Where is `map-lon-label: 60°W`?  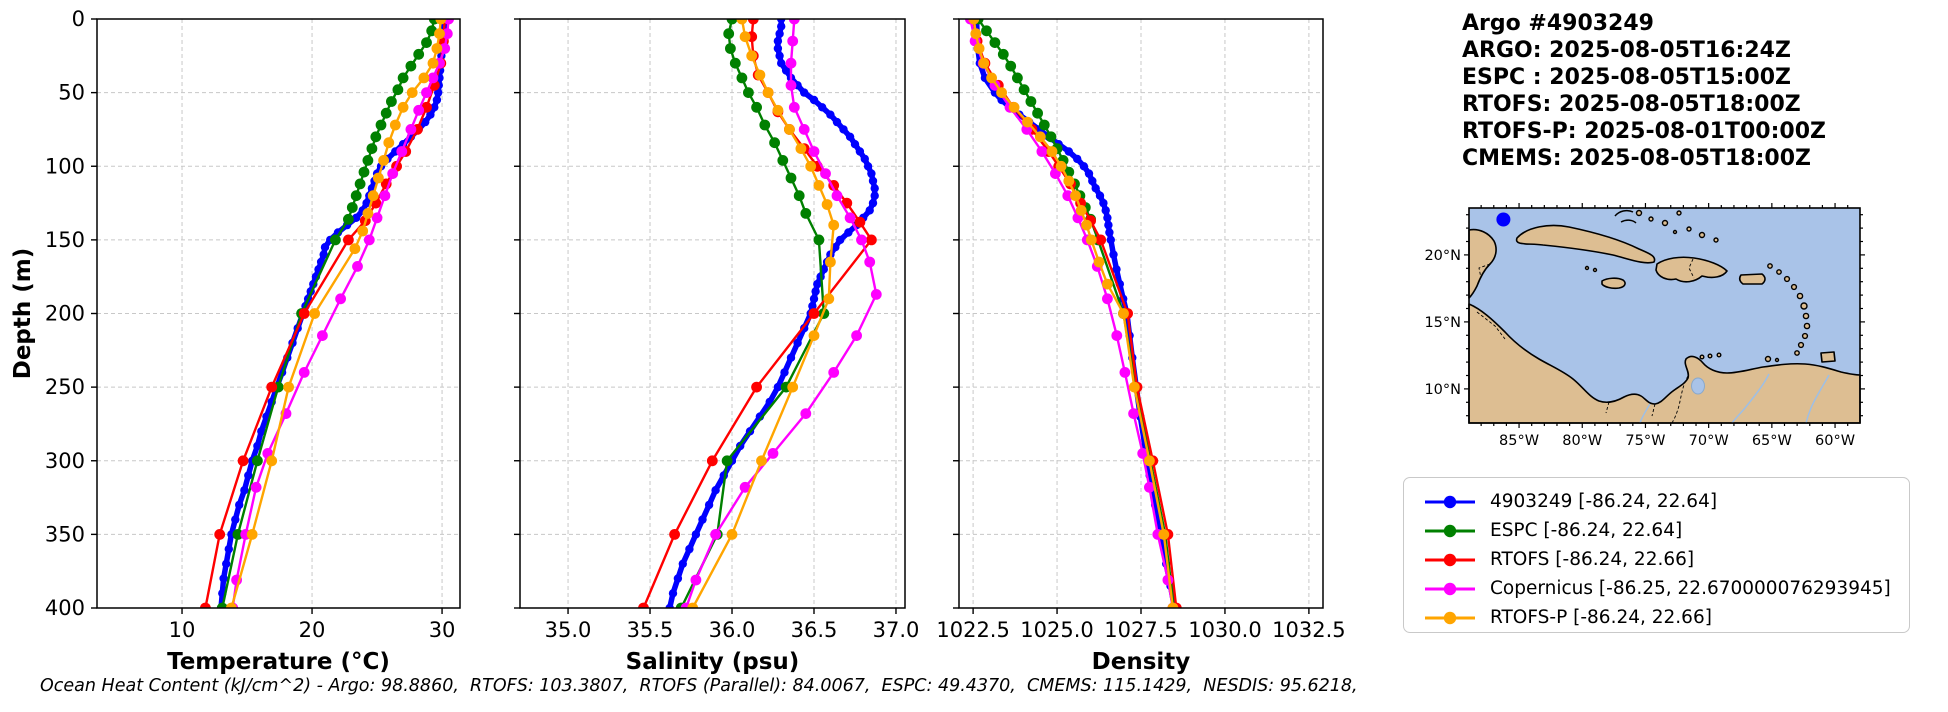 map-lon-label: 60°W is located at coordinates (1835, 441).